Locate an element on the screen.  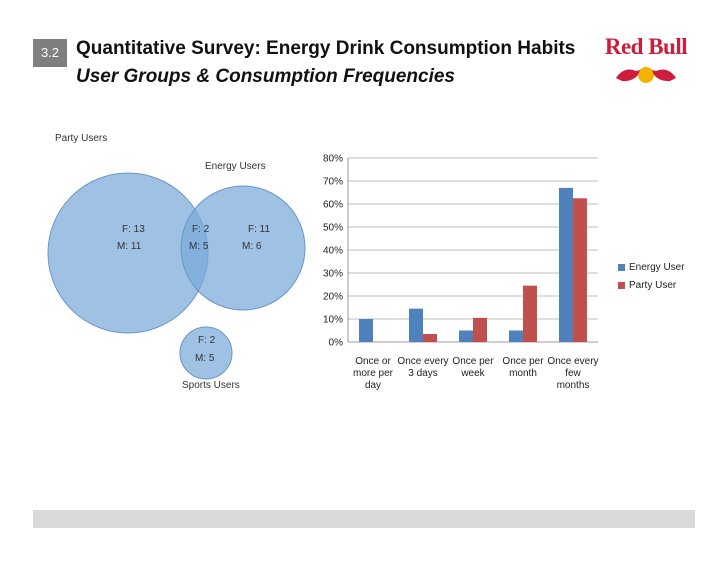
legend-item: Party User is located at coordinates (651, 285).